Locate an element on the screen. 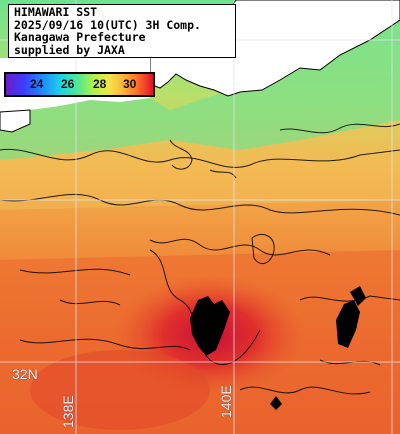 The width and height of the screenshot is (400, 434). color-bar: 24 26 28 30 is located at coordinates (79, 84).